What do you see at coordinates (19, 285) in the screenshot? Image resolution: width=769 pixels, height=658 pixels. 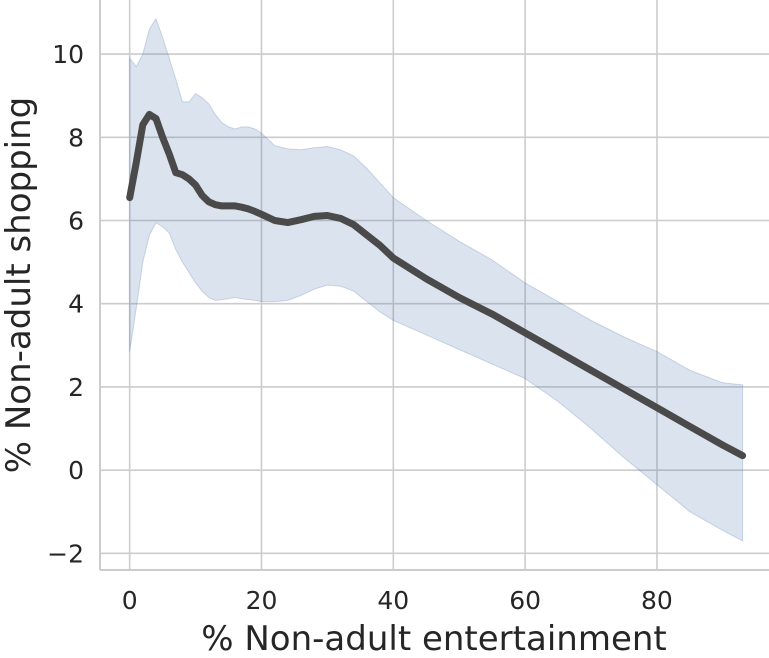 I see `y-axis-label: % Non-adult shopping` at bounding box center [19, 285].